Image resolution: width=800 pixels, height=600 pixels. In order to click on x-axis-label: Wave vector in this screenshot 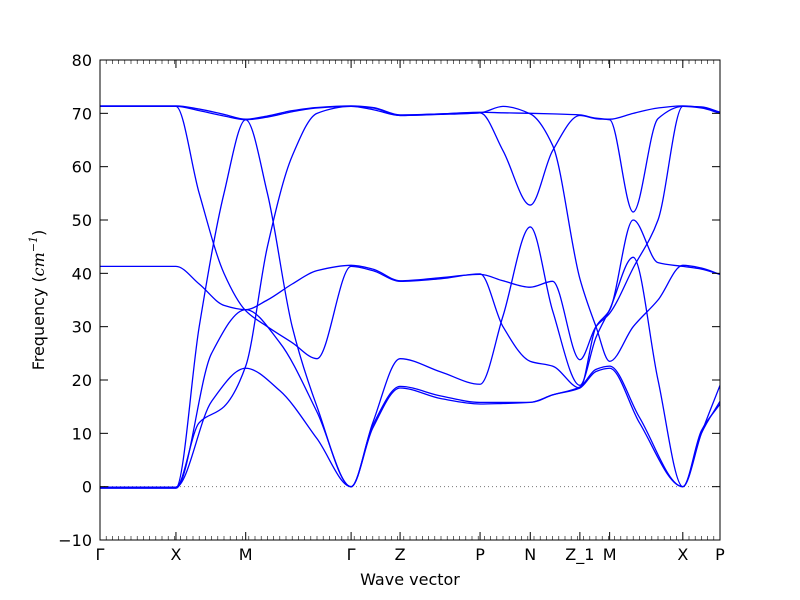, I will do `click(410, 579)`.